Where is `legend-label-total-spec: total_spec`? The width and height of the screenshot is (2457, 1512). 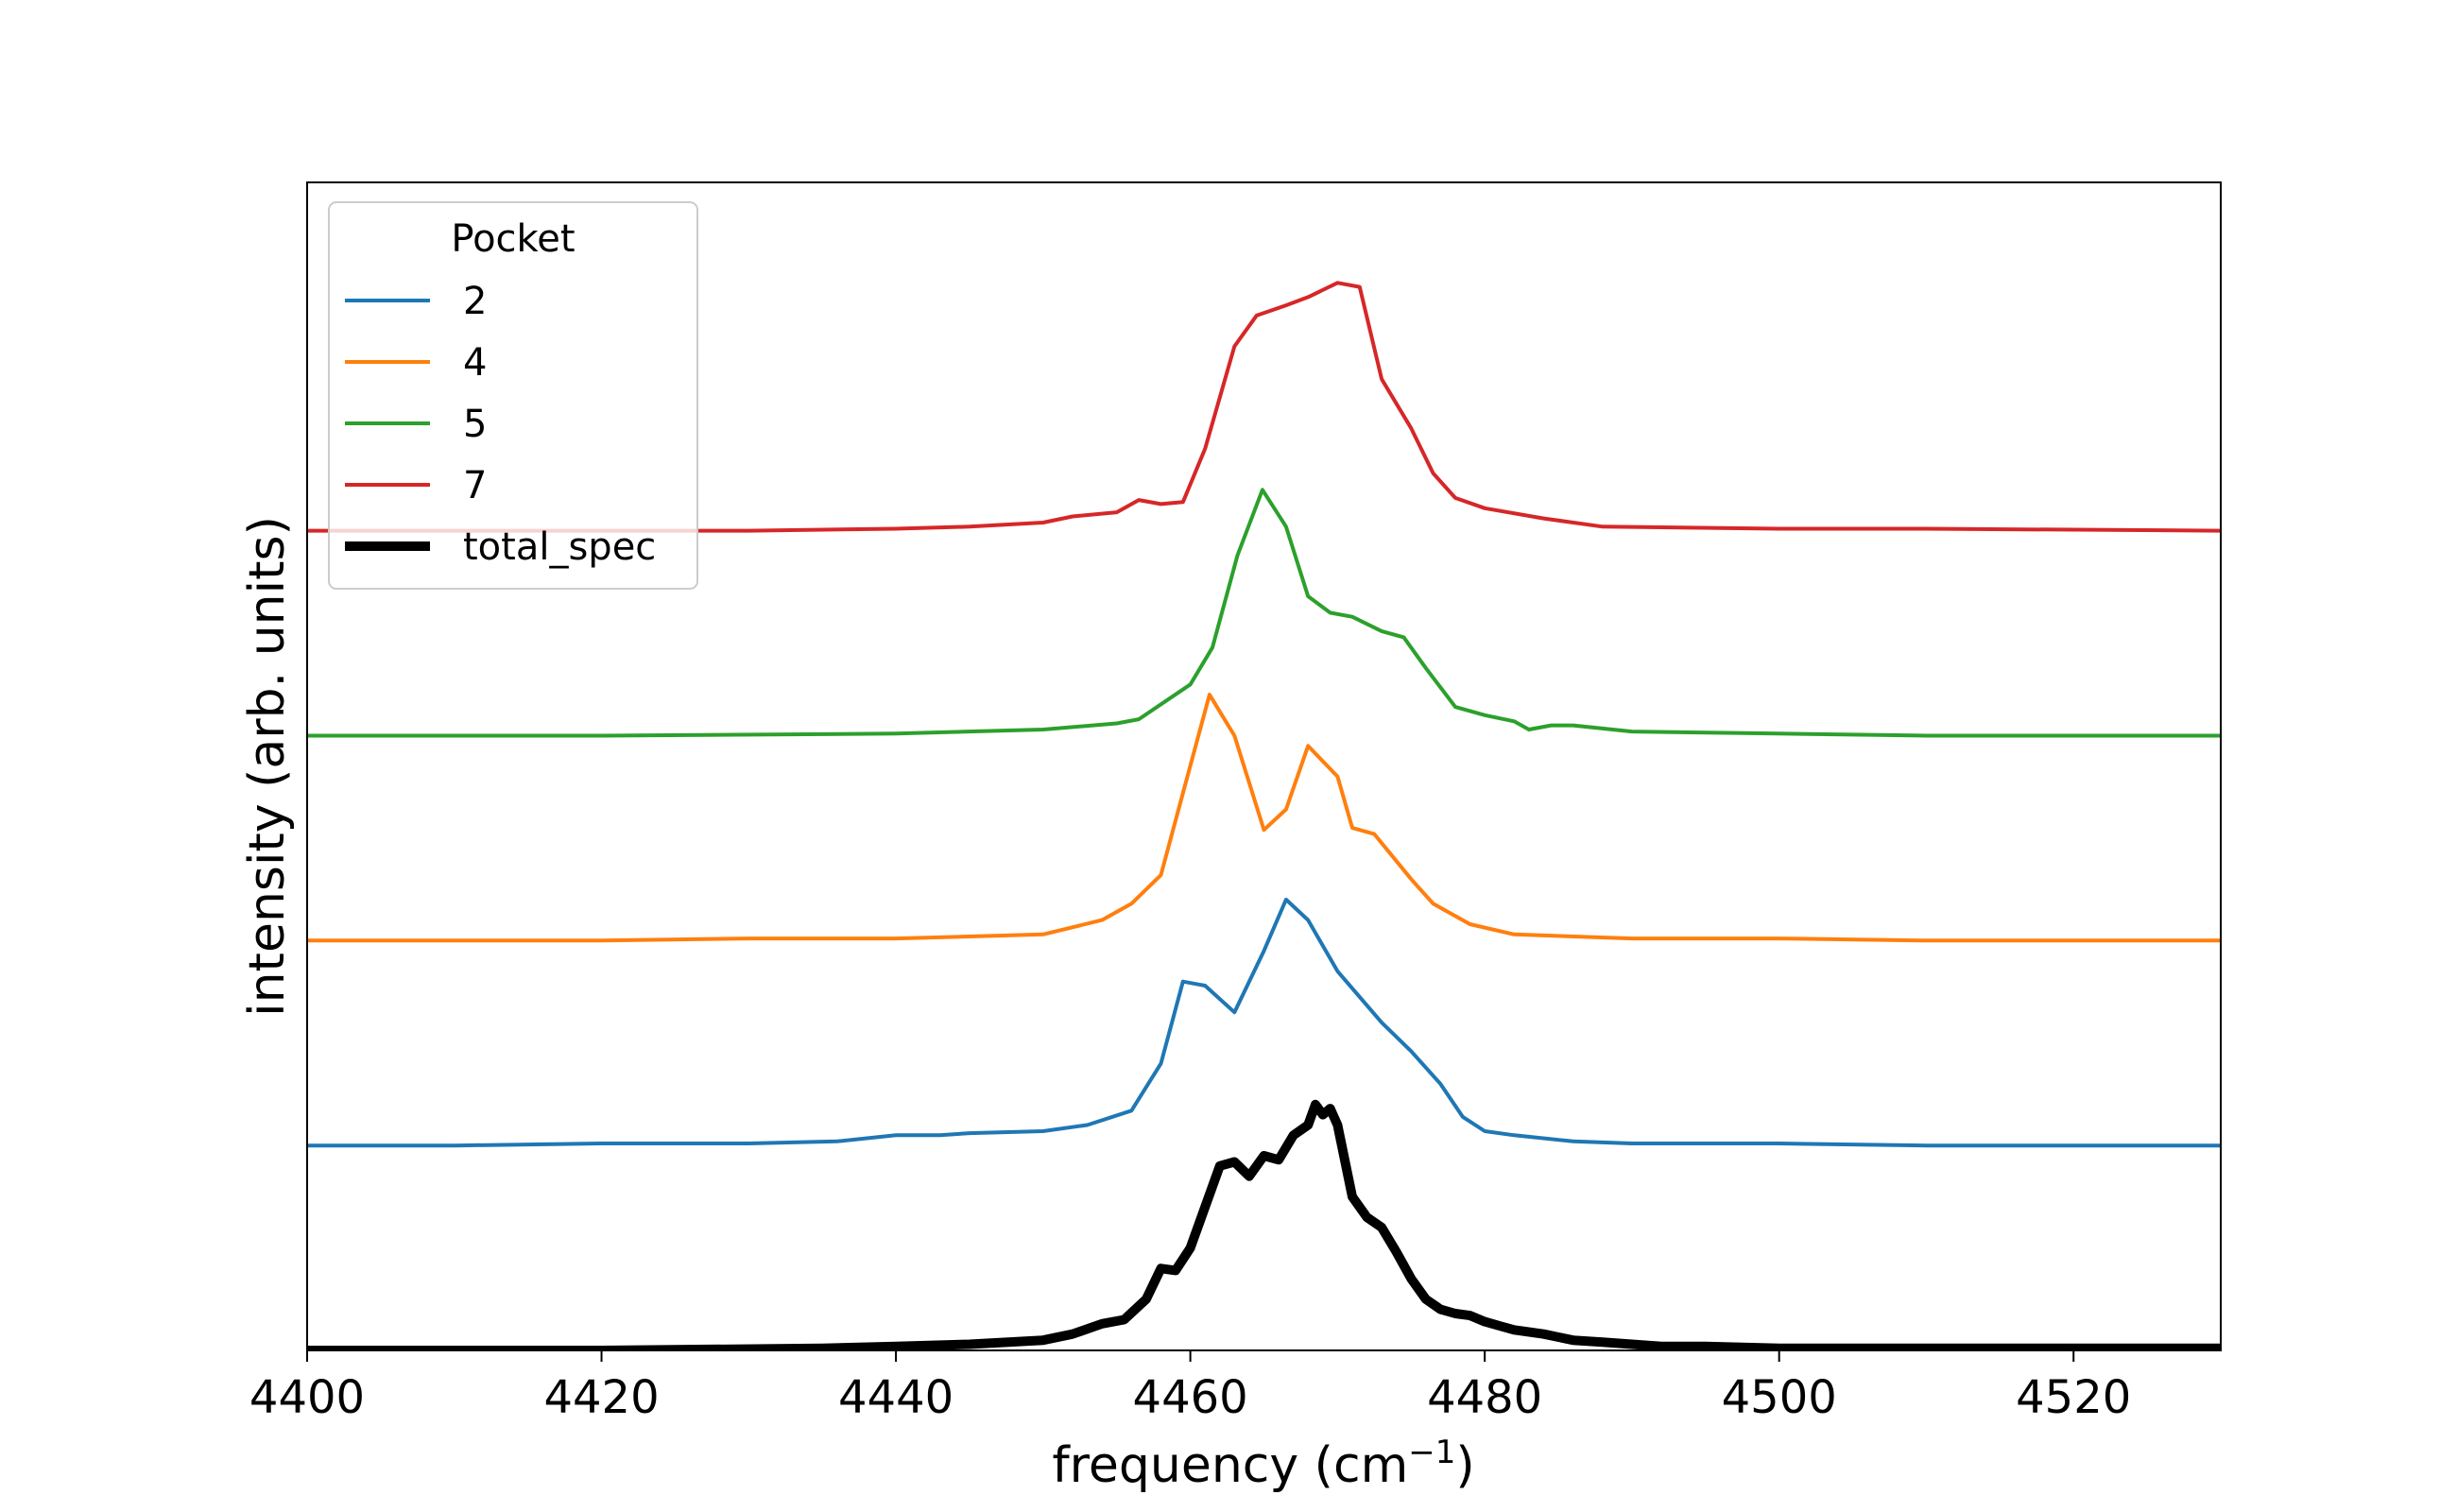
legend-label-total-spec: total_spec is located at coordinates (559, 547).